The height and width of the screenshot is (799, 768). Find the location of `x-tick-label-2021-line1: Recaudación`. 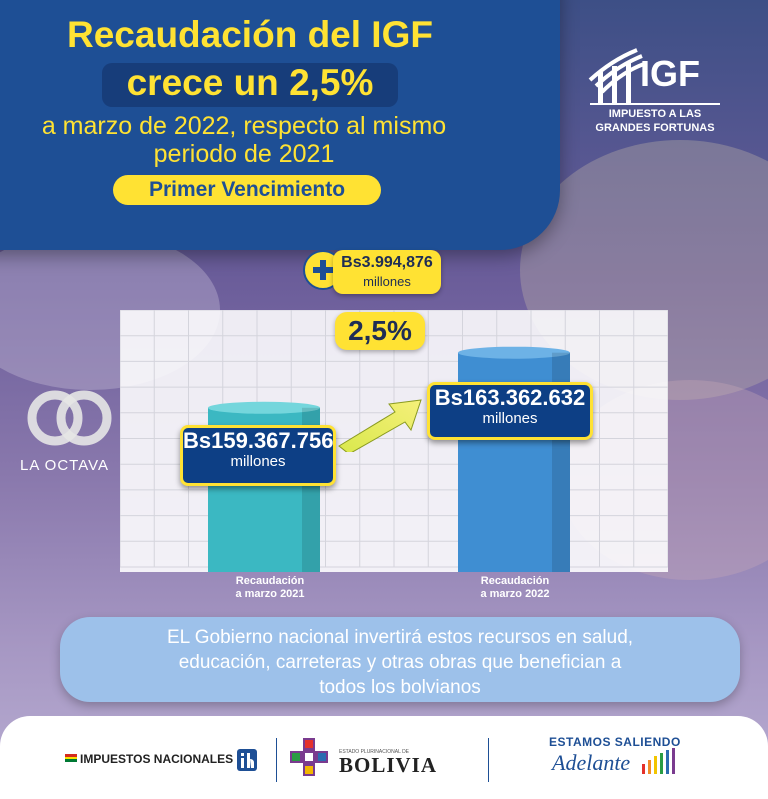

x-tick-label-2021-line1: Recaudación is located at coordinates (270, 581).